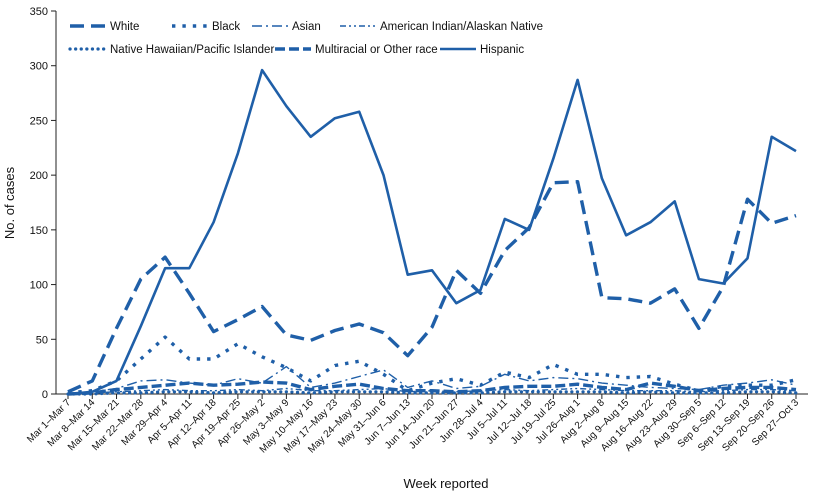 The width and height of the screenshot is (831, 497). Describe the element at coordinates (39, 176) in the screenshot. I see `y-tick-label: 200` at that location.